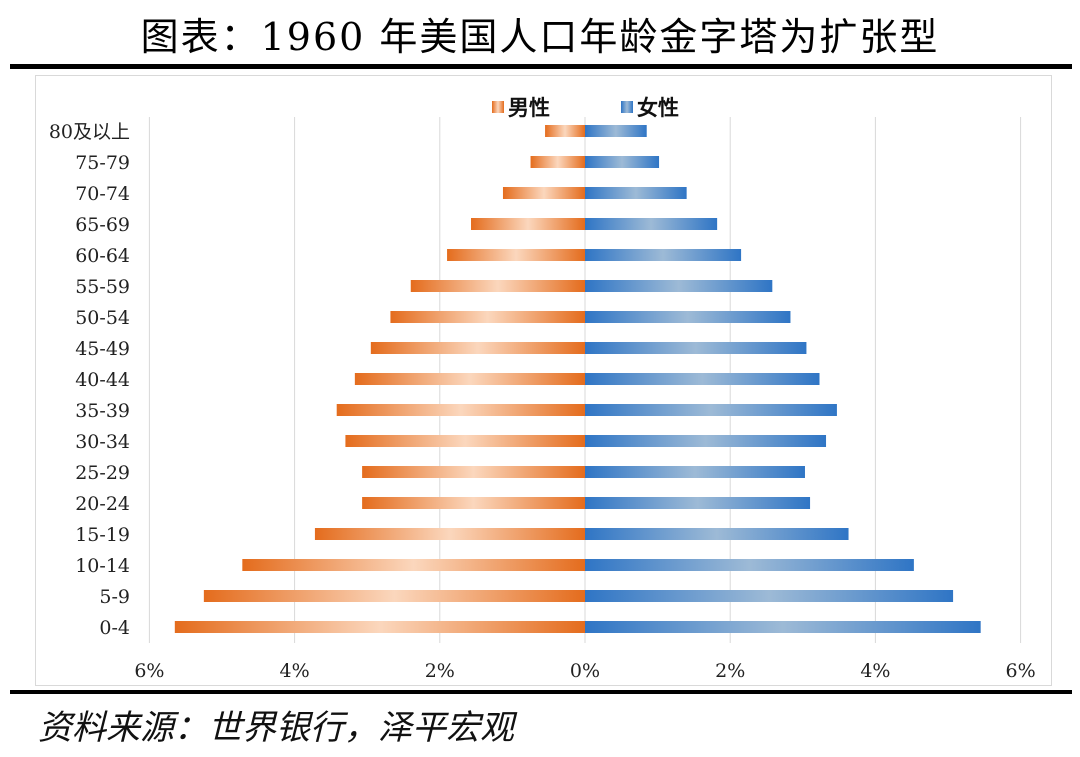 The image size is (1080, 757). What do you see at coordinates (627, 107) in the screenshot?
I see `legend-female-swatch` at bounding box center [627, 107].